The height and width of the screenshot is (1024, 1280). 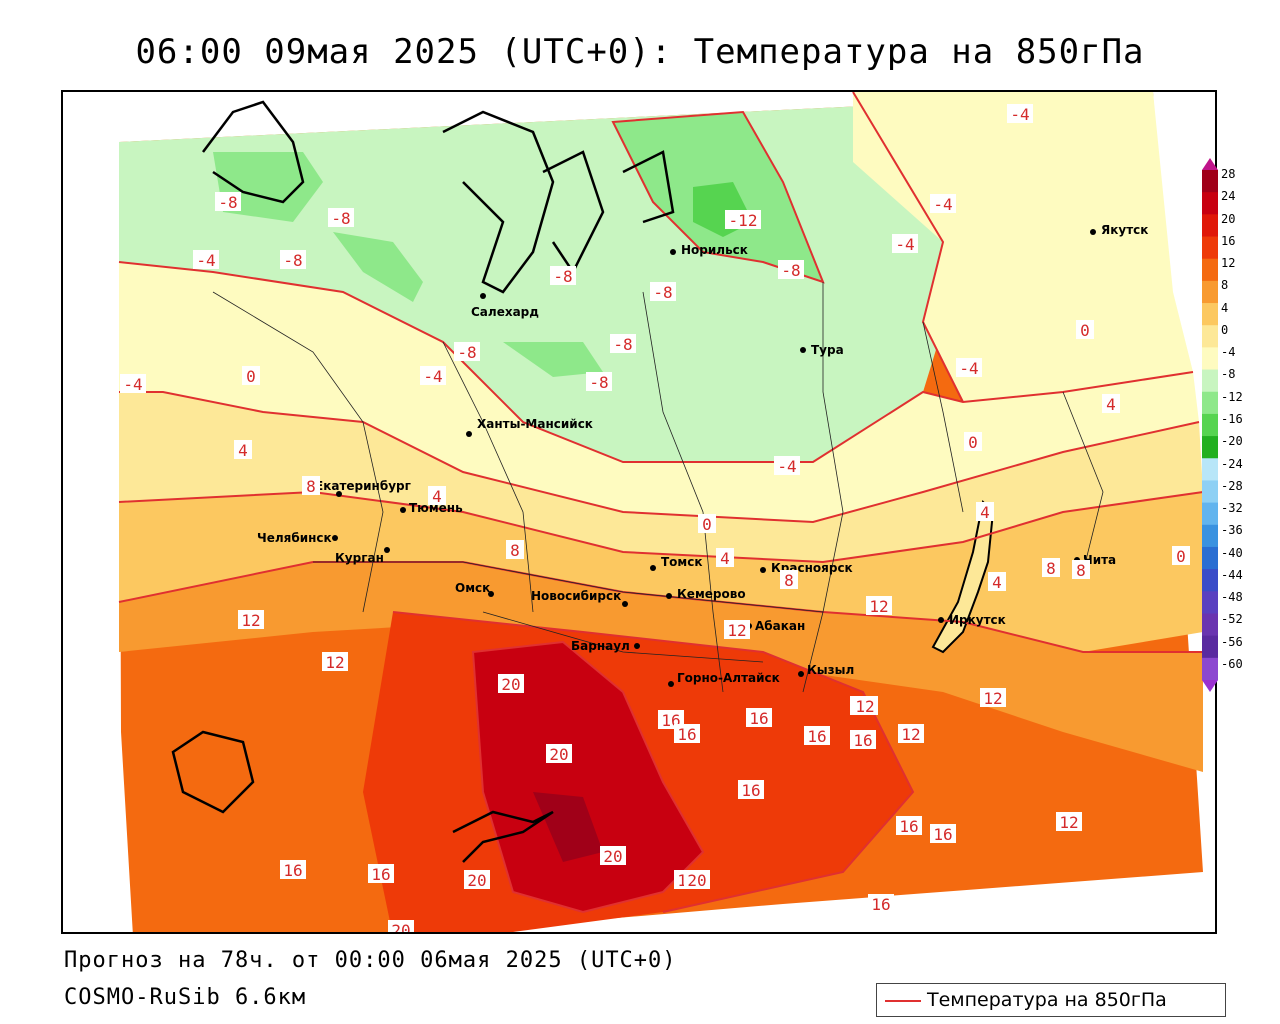 What do you see at coordinates (1232, 508) in the screenshot?
I see `colorbar-tick-label: -32` at bounding box center [1232, 508].